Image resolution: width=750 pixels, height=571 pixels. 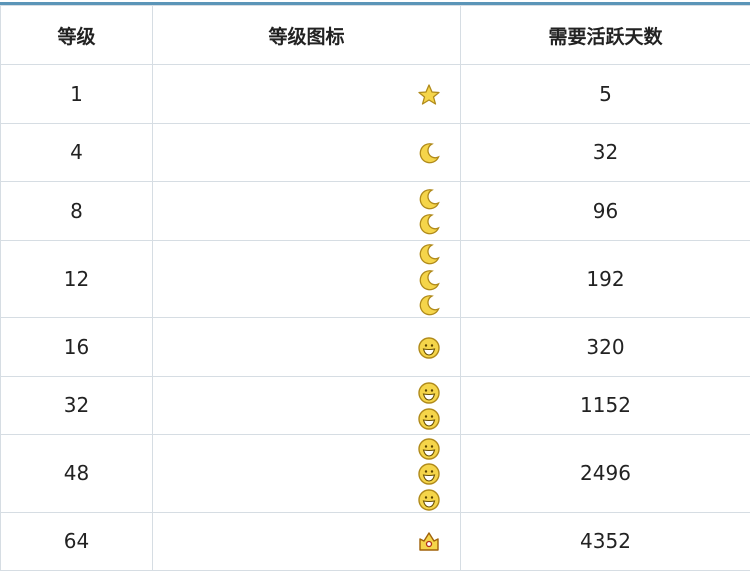 What do you see at coordinates (77, 94) in the screenshot?
I see `level-cell: 1` at bounding box center [77, 94].